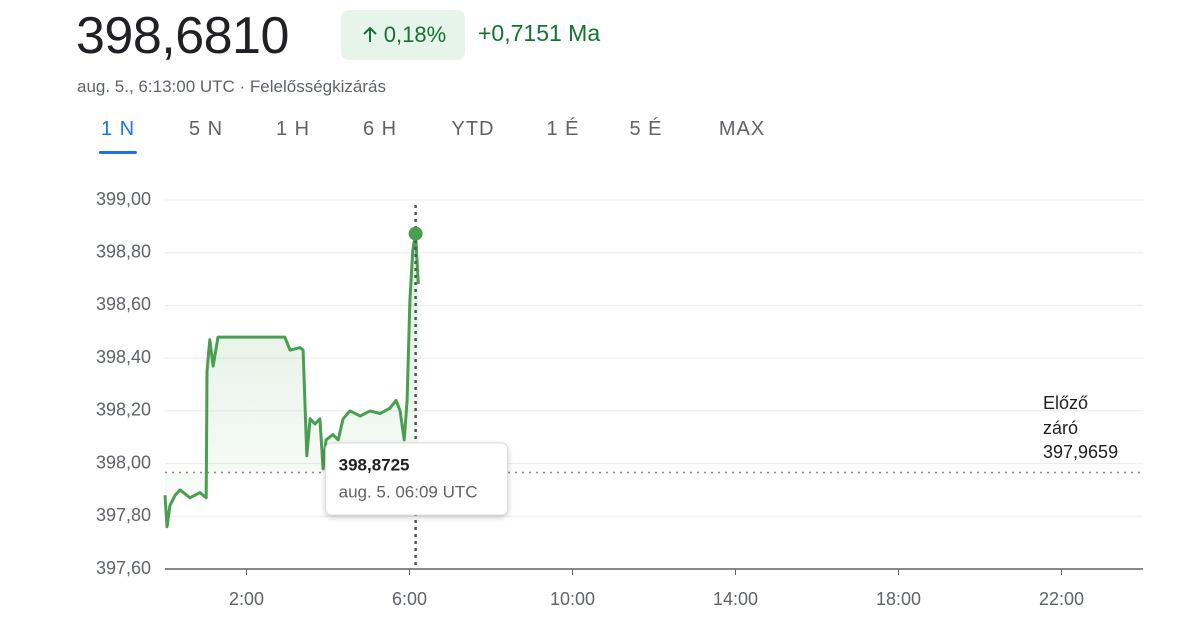 The image size is (1200, 630). I want to click on y-tick-label: 398,40, so click(123, 357).